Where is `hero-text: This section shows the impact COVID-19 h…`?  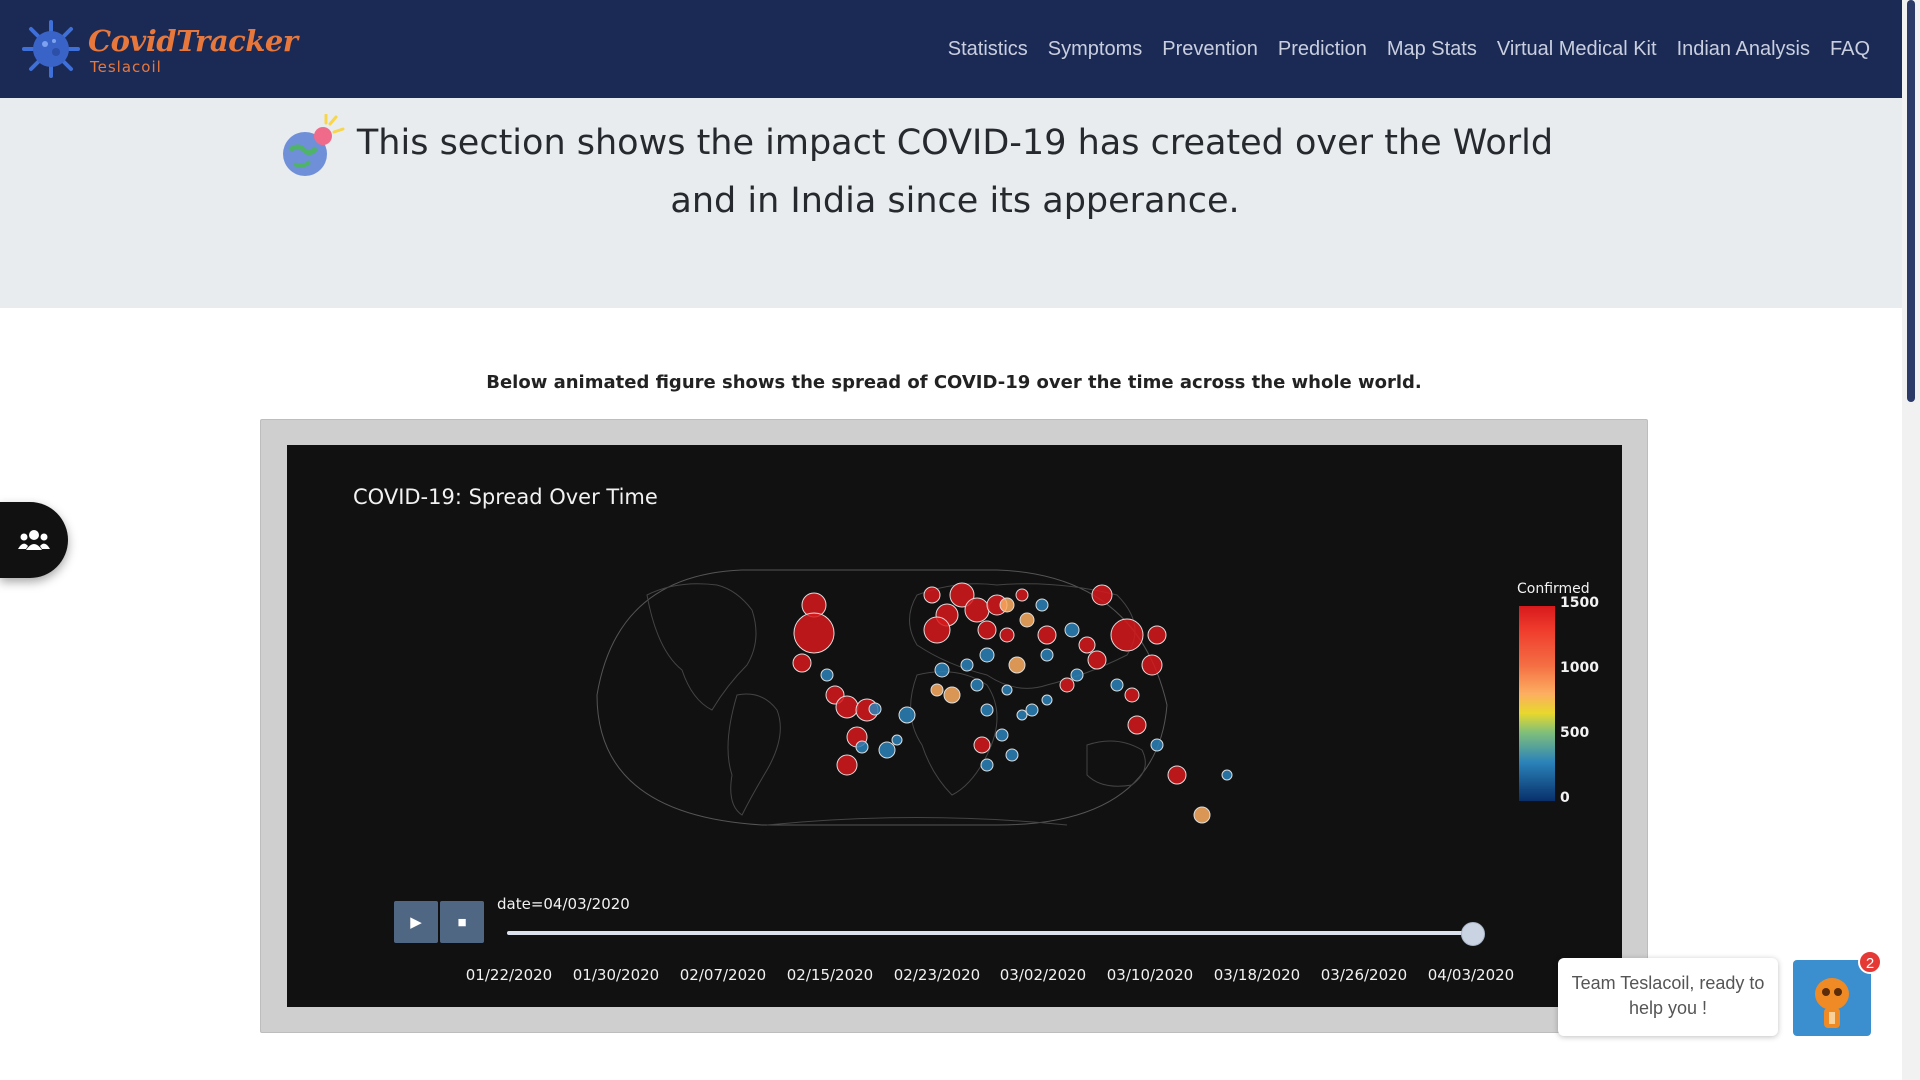
hero-text: This section shows the impact COVID-19 h… is located at coordinates (955, 172).